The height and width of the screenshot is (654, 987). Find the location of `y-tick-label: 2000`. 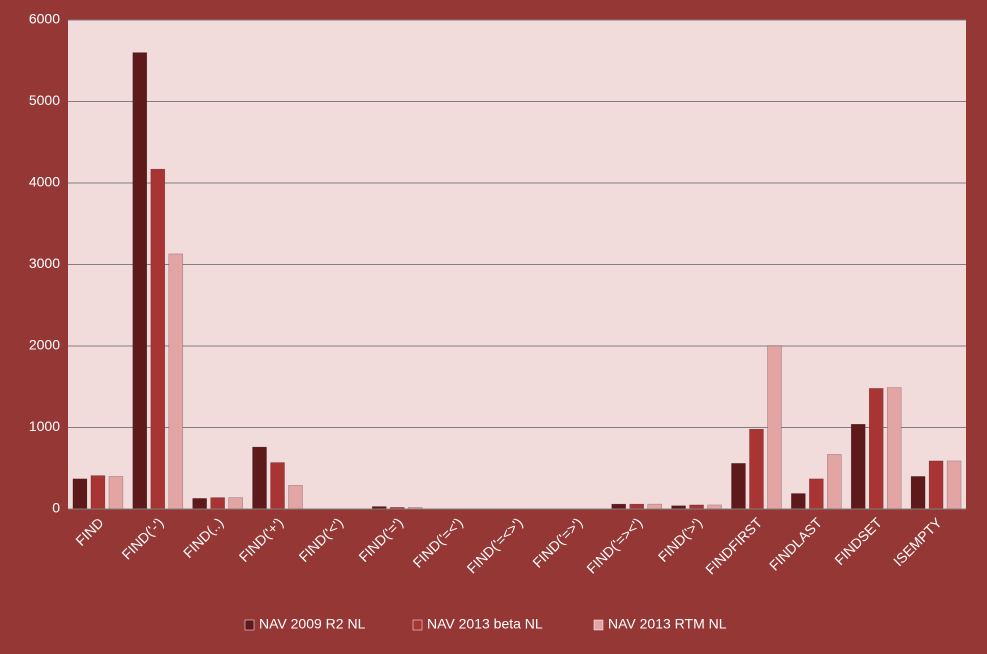

y-tick-label: 2000 is located at coordinates (44, 345).